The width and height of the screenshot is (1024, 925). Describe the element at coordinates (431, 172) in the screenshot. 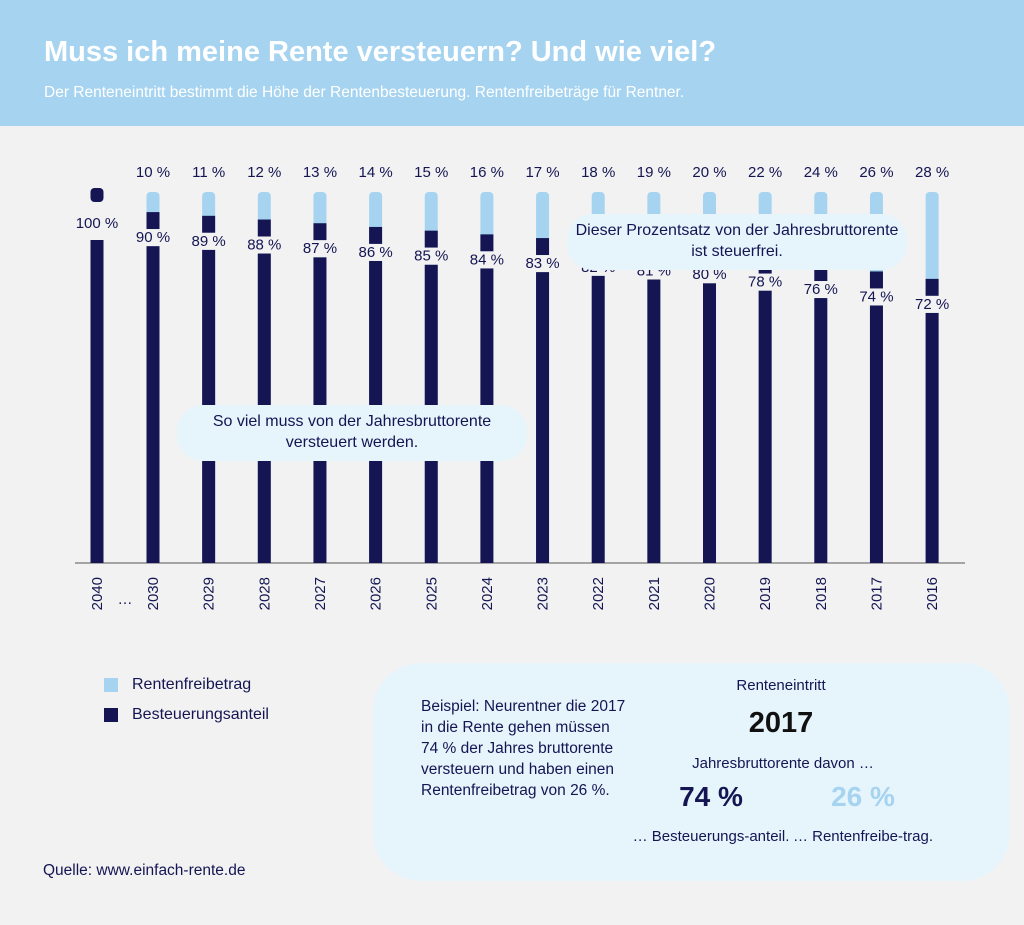

I see `label-freibetrag-2025: 15 %` at that location.